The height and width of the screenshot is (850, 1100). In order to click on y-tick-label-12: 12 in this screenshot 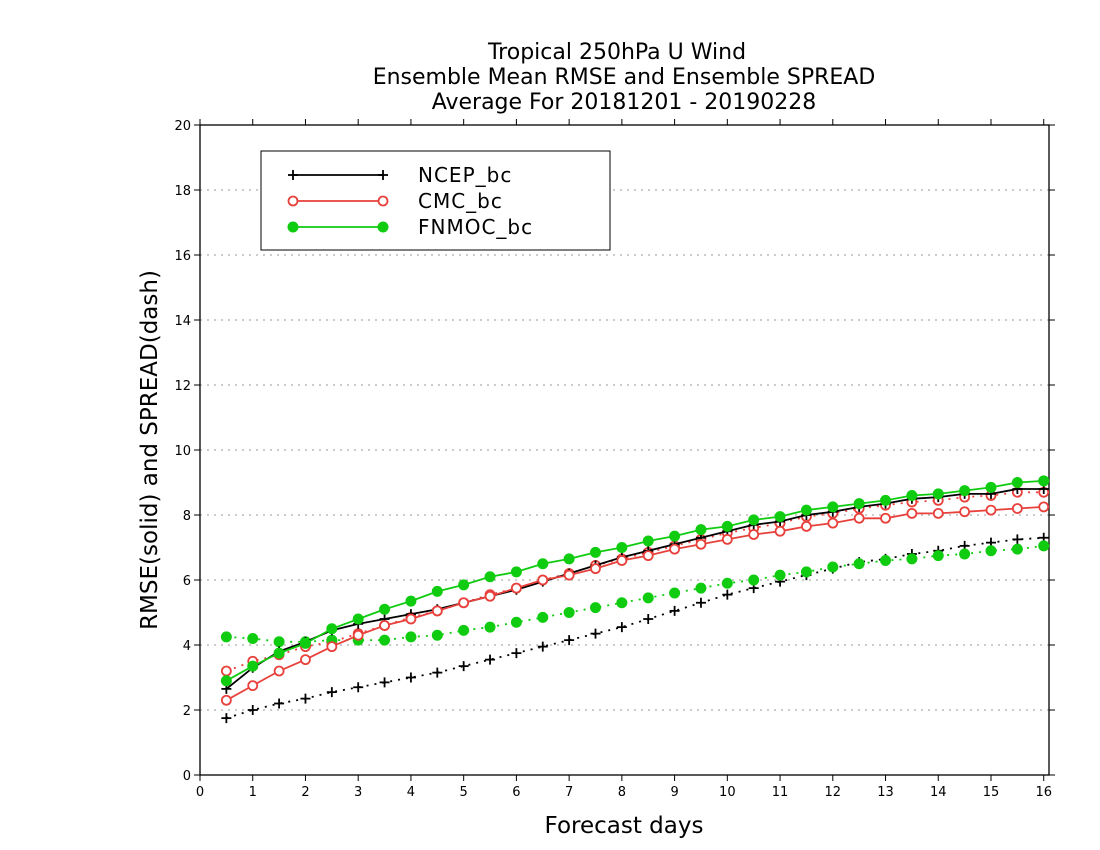, I will do `click(182, 386)`.